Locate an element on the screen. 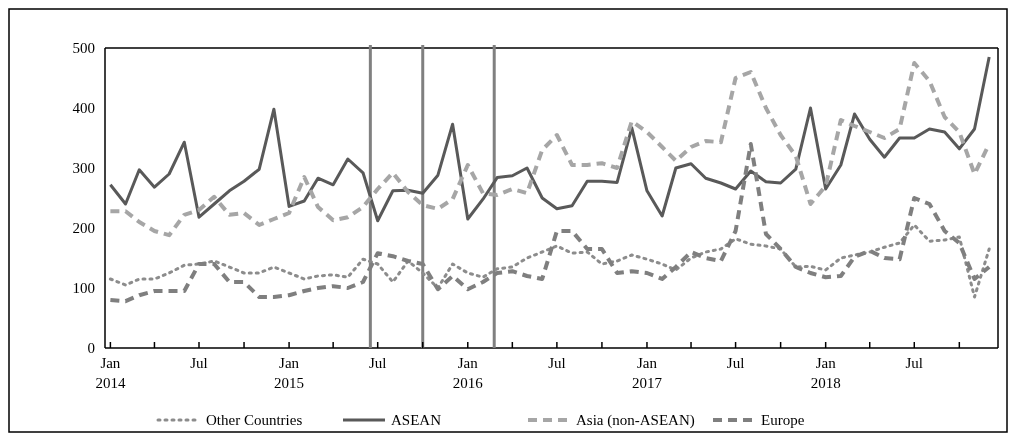 The image size is (1016, 441). x-tick-label: Jan 2015 is located at coordinates (289, 373).